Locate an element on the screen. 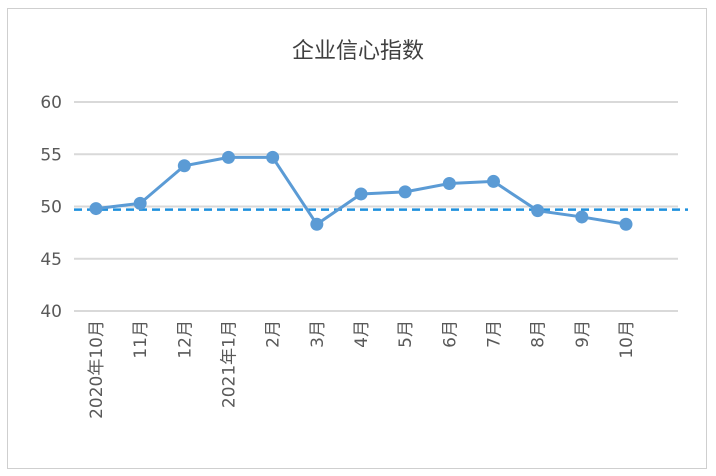 The width and height of the screenshot is (716, 476). x-tick-label: 12月 is located at coordinates (185, 339).